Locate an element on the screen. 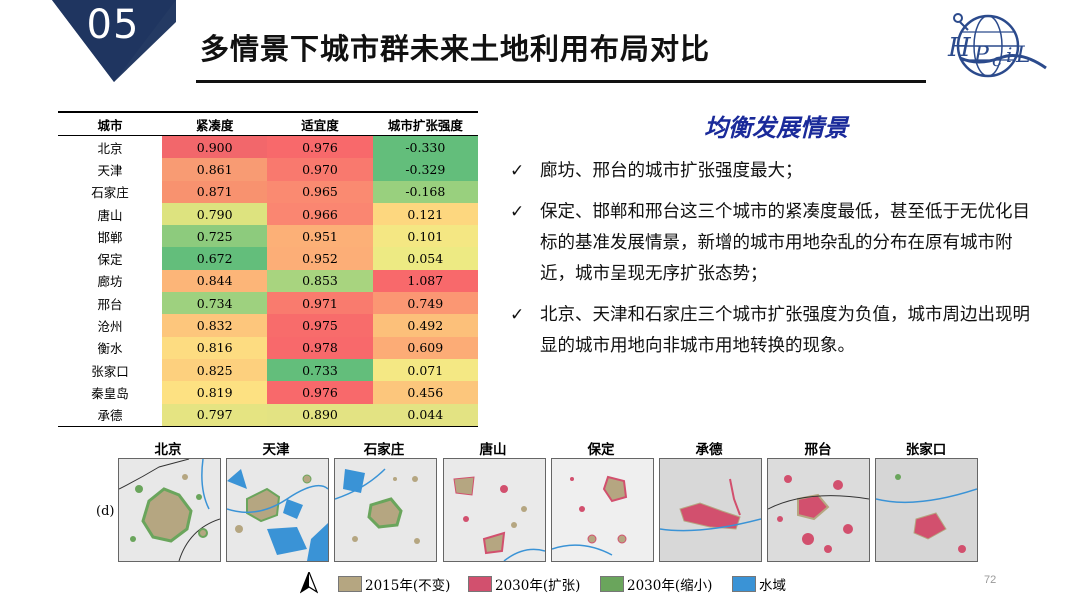  compactness-cell: 0.672 is located at coordinates (215, 258).